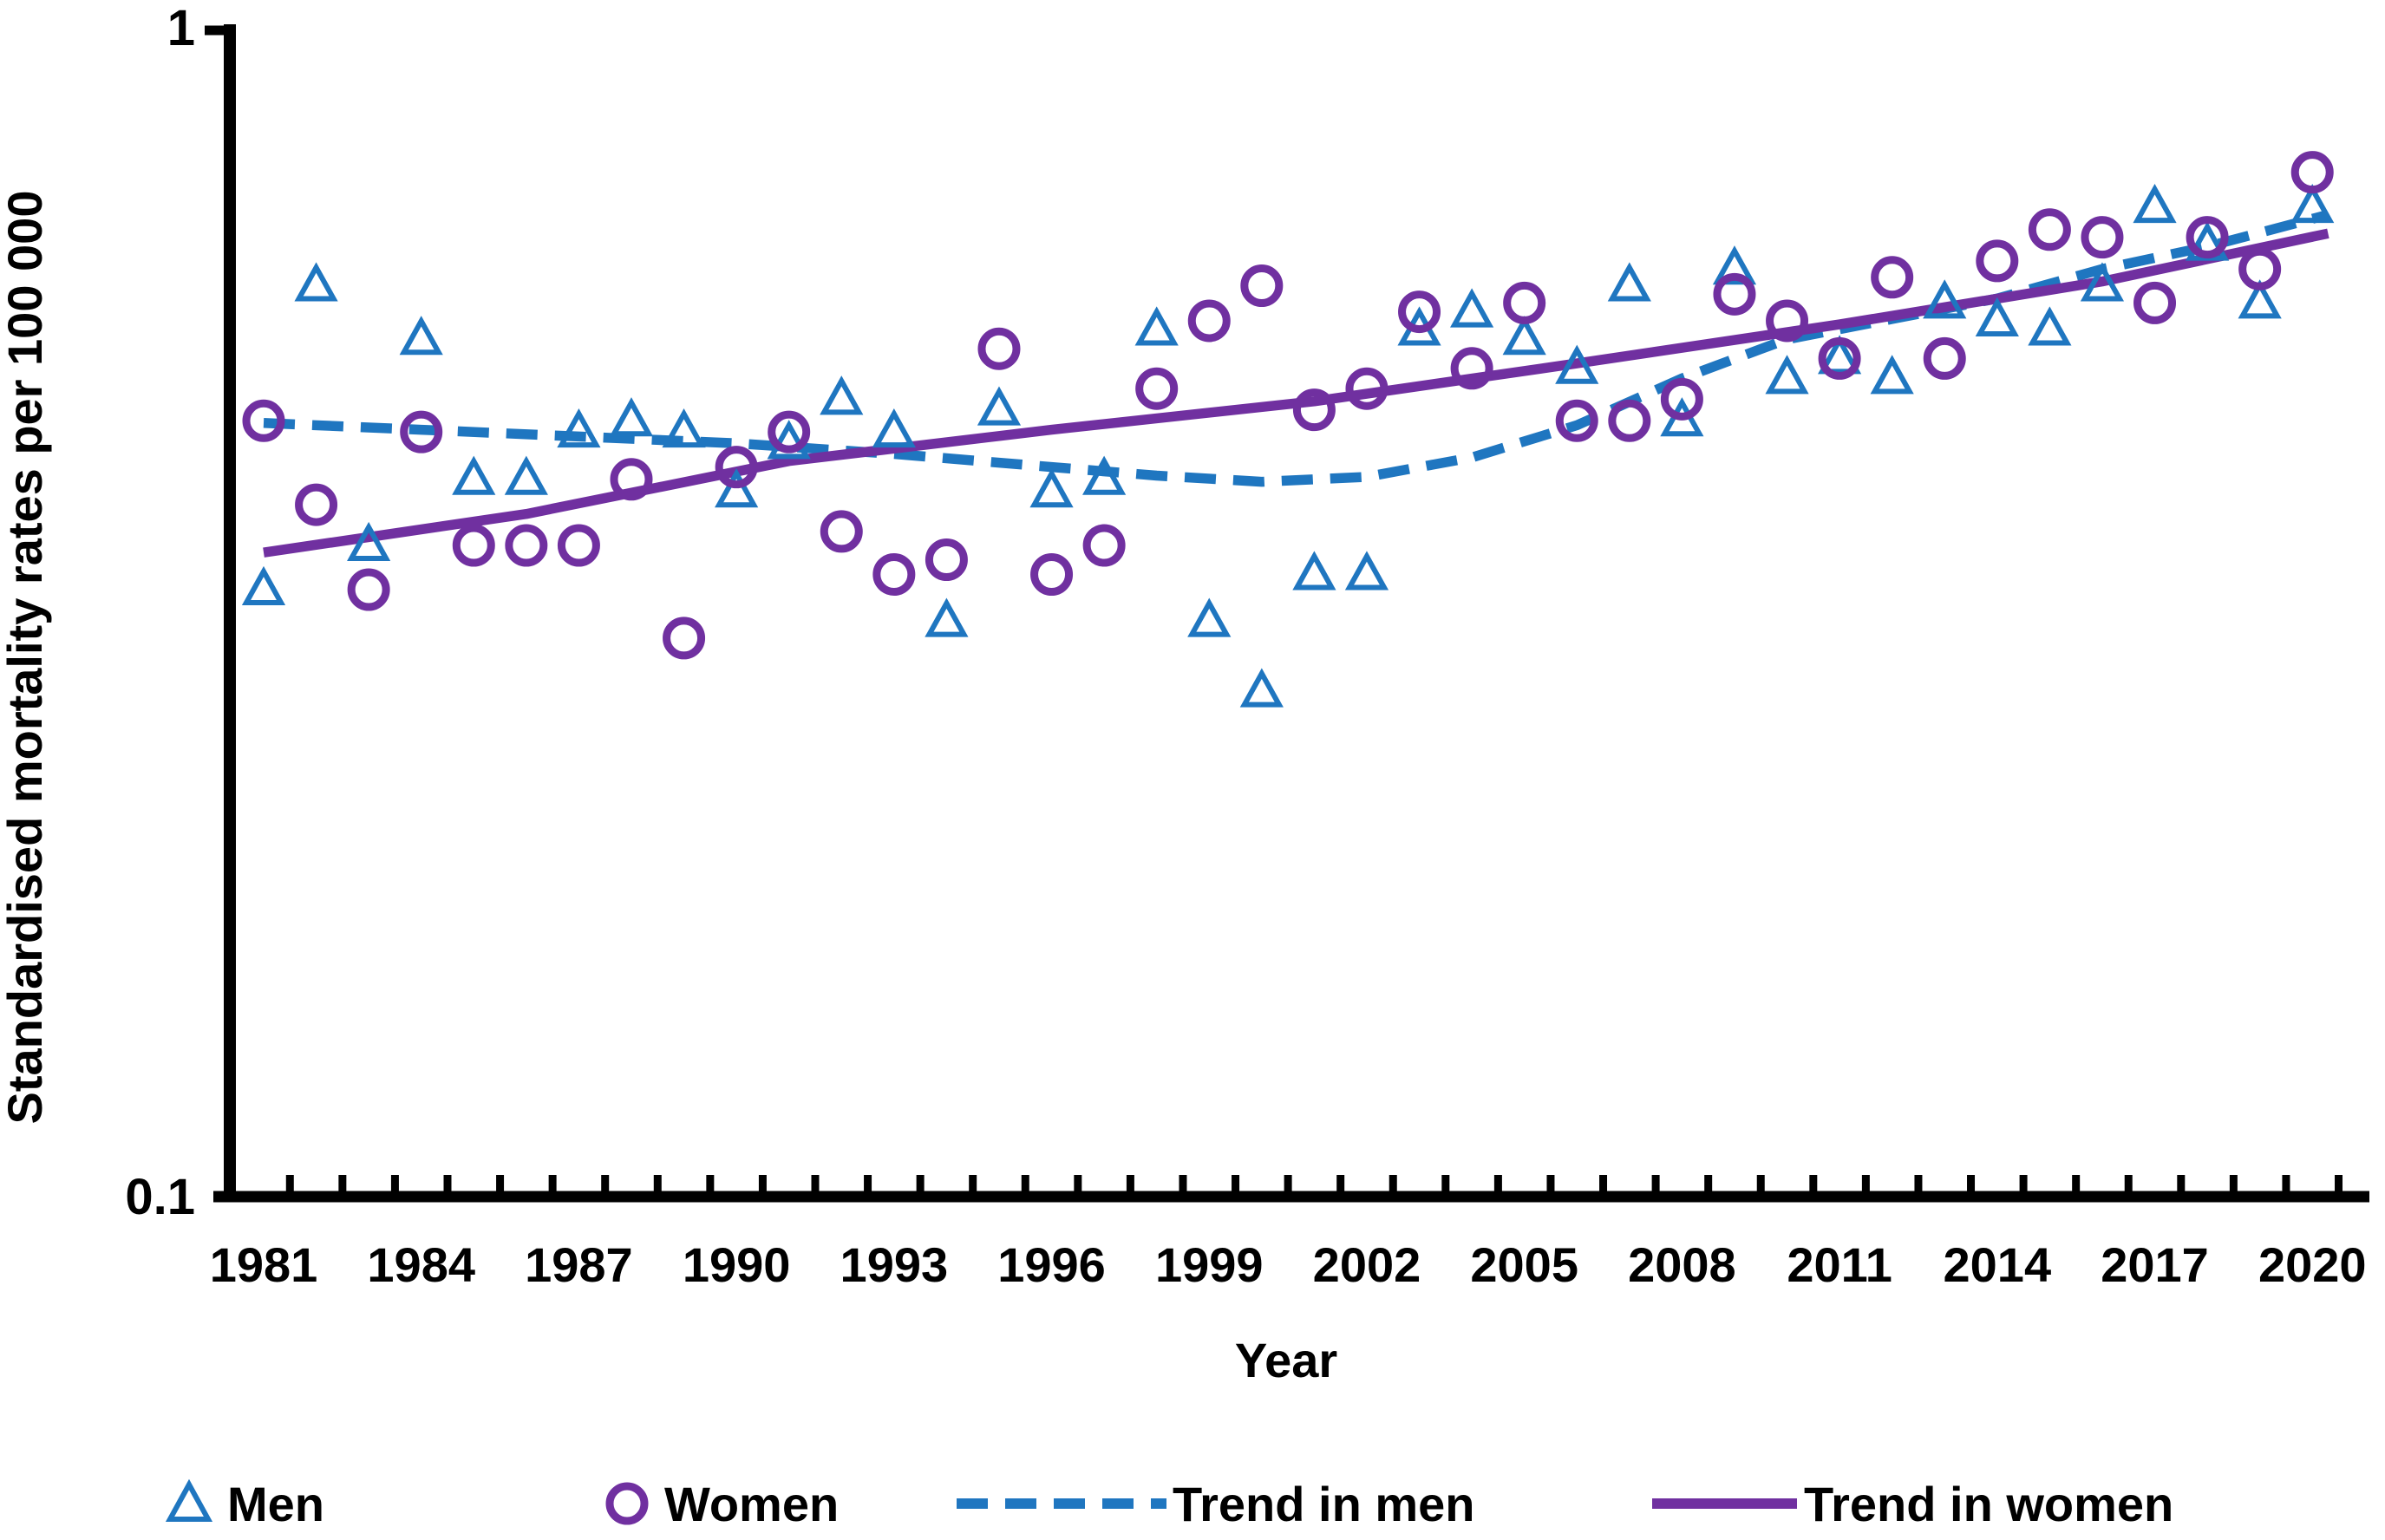  Describe the element at coordinates (2312, 1264) in the screenshot. I see `x-tick-label: 2020` at that location.